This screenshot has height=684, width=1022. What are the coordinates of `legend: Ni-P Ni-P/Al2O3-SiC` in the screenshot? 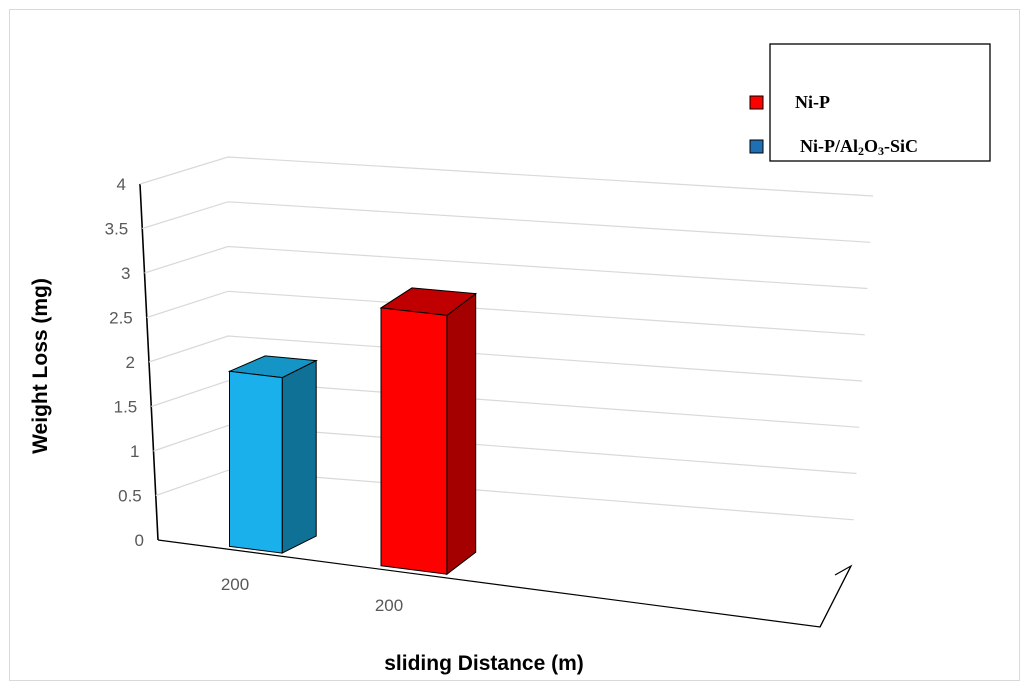 It's located at (870, 102).